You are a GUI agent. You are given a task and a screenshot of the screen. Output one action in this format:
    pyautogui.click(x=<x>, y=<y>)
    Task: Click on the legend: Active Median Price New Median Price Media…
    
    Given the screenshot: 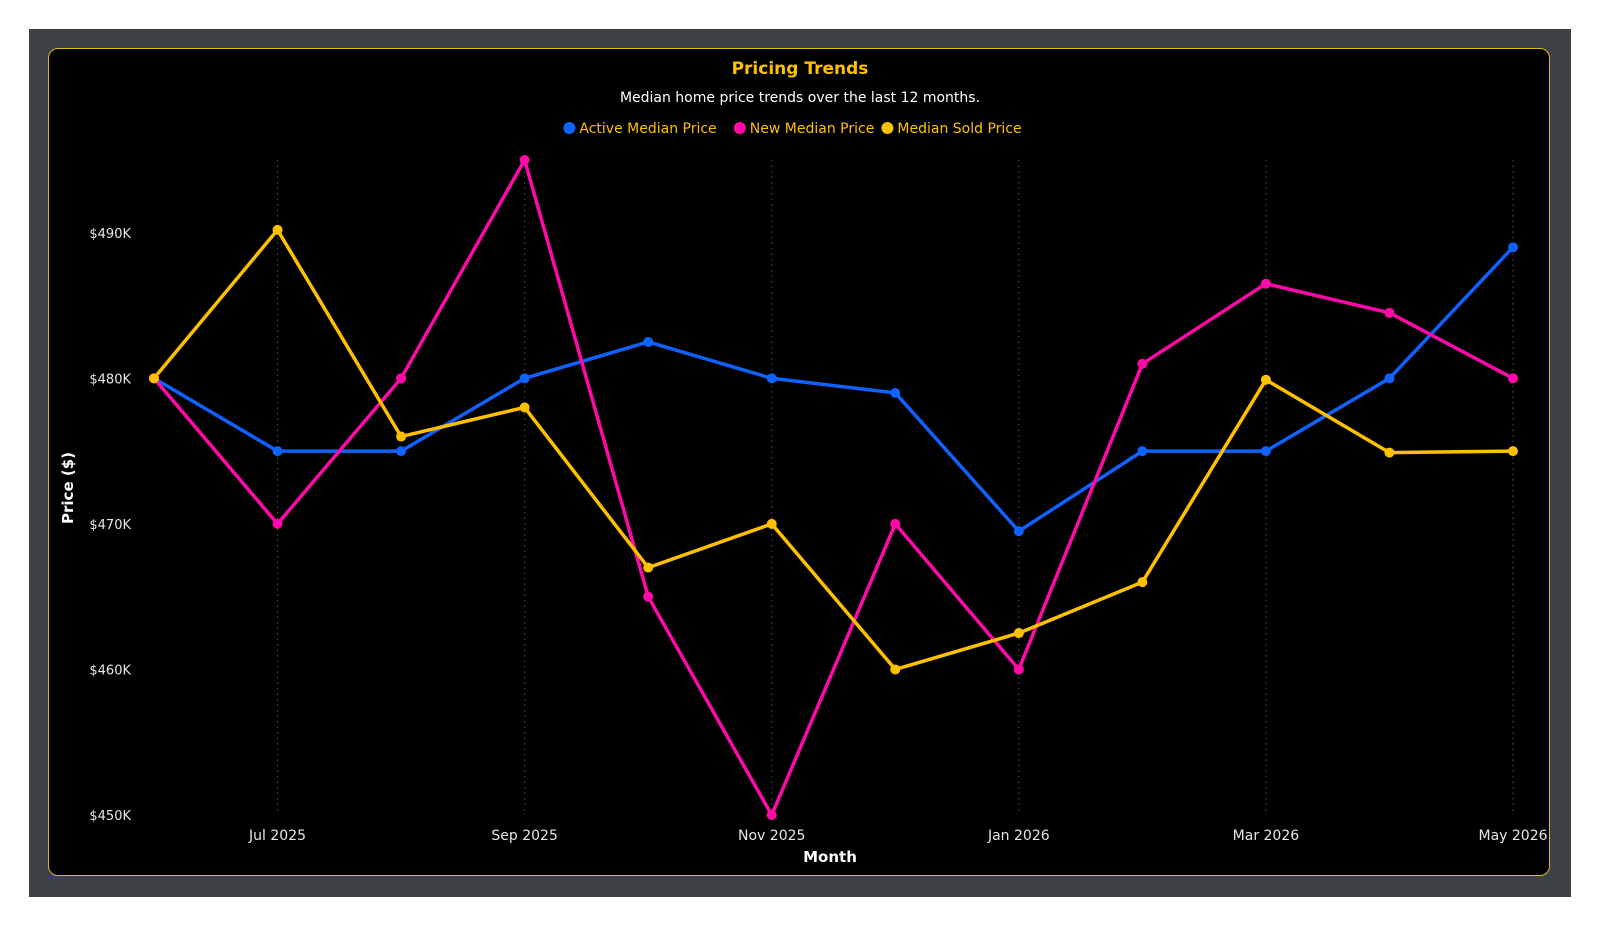 What is the action you would take?
    pyautogui.click(x=792, y=129)
    